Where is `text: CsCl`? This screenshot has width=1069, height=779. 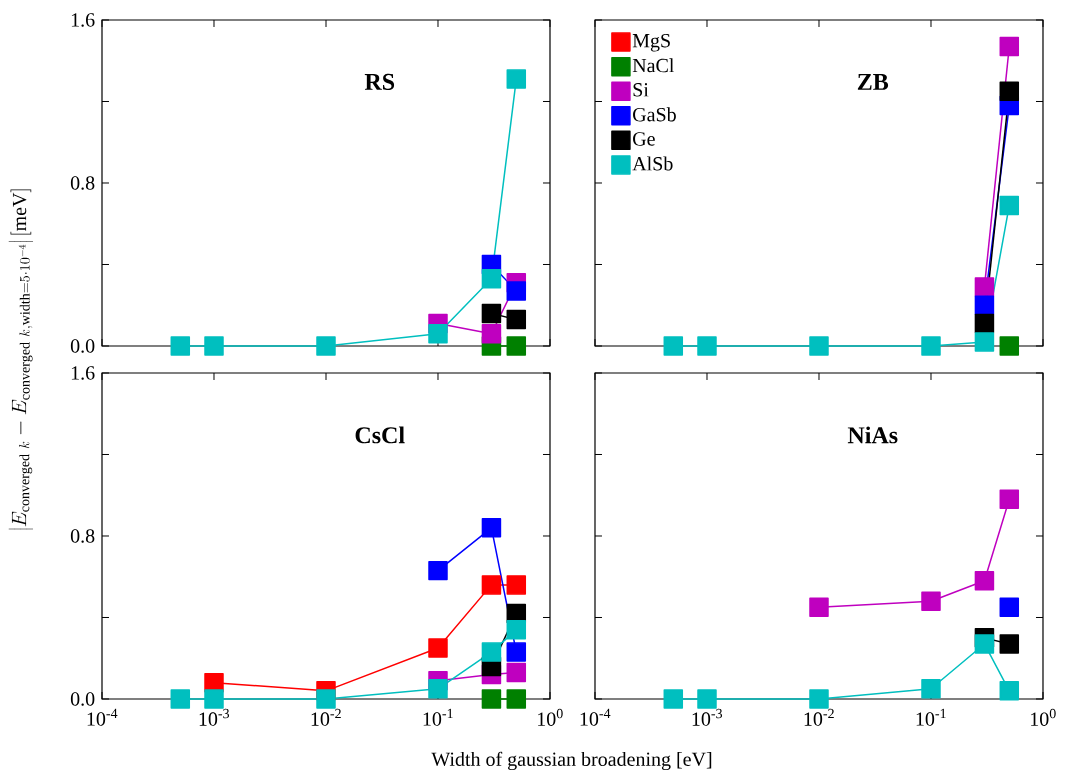 text: CsCl is located at coordinates (380, 435).